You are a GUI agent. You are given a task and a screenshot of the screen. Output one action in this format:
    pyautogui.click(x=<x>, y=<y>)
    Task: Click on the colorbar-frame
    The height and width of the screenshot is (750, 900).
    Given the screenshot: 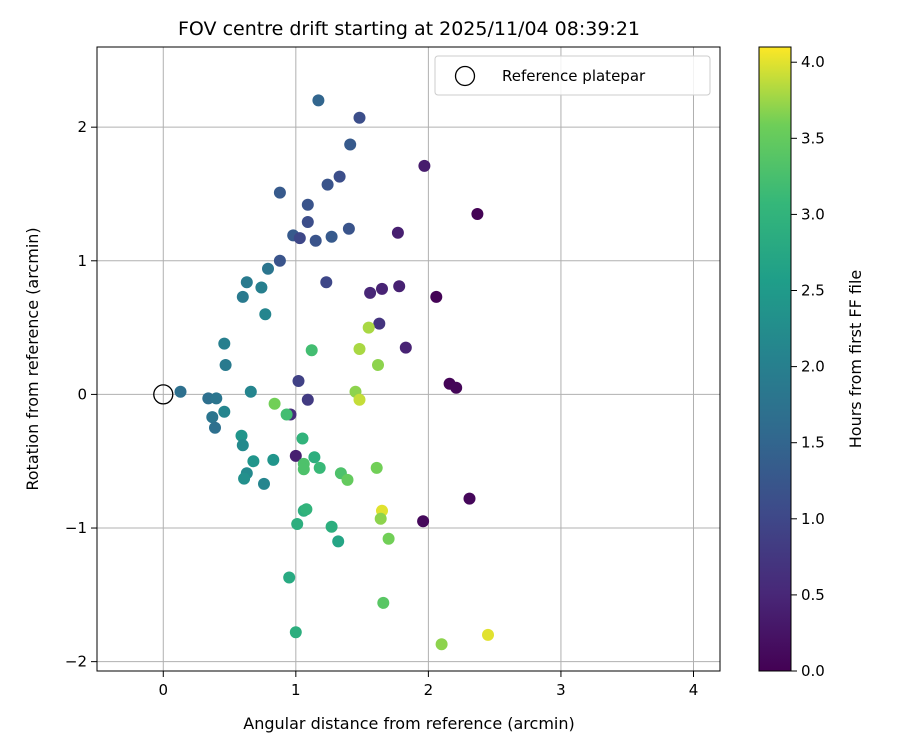 What is the action you would take?
    pyautogui.click(x=775, y=359)
    